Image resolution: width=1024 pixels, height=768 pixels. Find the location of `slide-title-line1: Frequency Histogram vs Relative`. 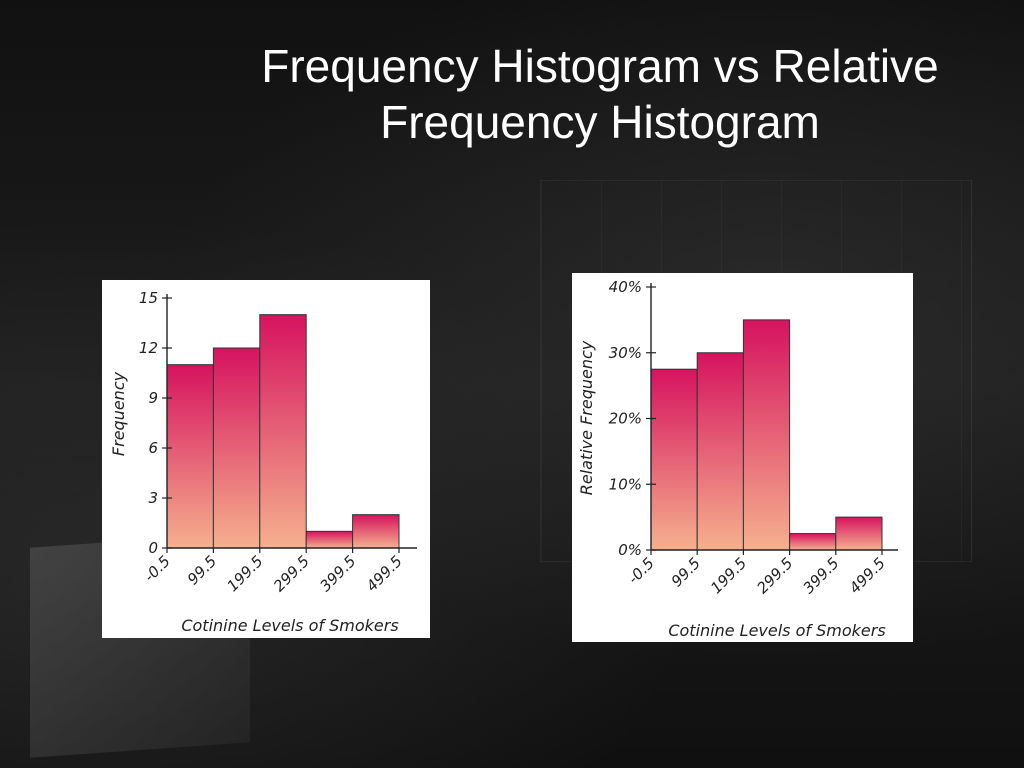

slide-title-line1: Frequency Histogram vs Relative is located at coordinates (600, 66).